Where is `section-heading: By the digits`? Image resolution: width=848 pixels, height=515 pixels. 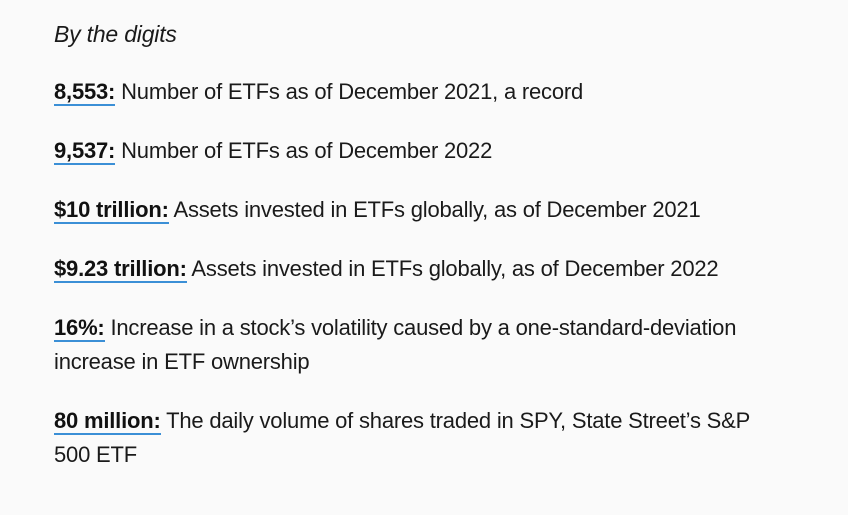
section-heading: By the digits is located at coordinates (115, 34).